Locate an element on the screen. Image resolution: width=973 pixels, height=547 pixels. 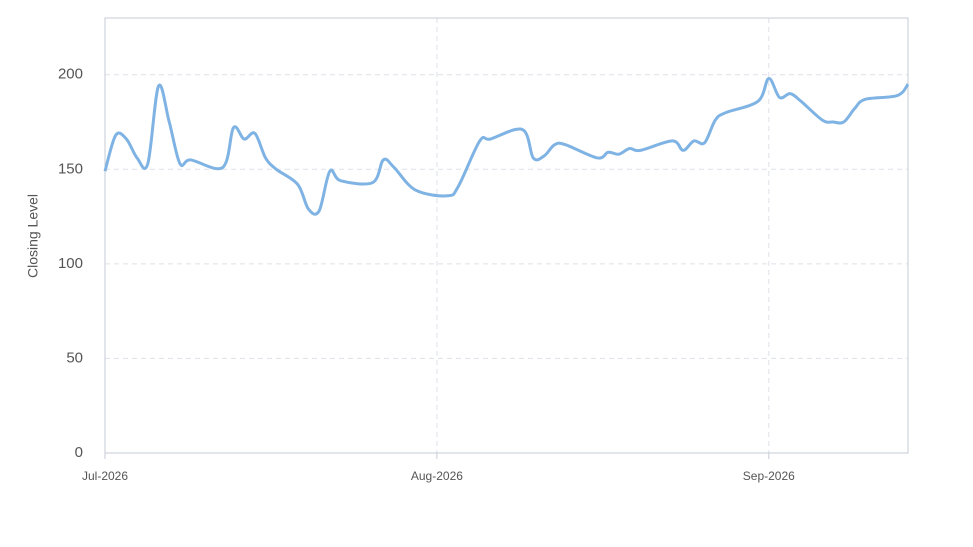
y-axis-label: Closing Level is located at coordinates (33, 236).